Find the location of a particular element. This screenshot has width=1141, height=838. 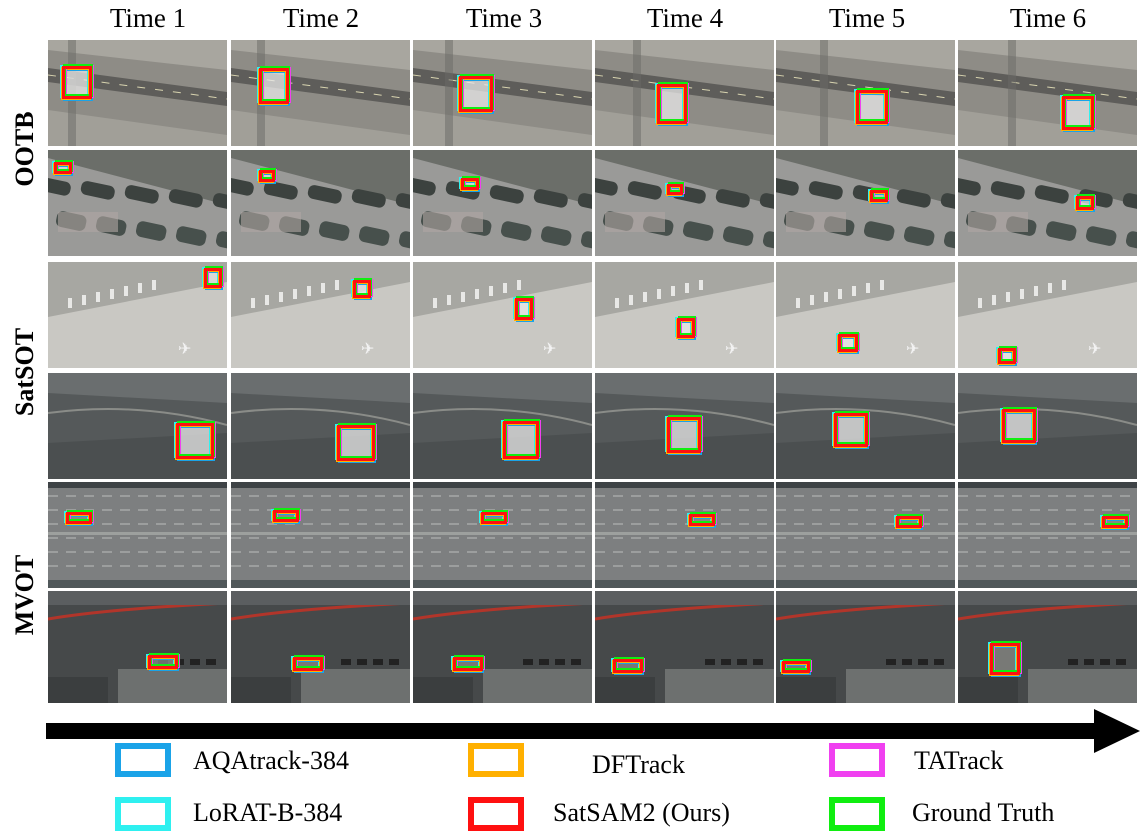

frame-concrete-apron-t5: ✈ is located at coordinates (865, 315).